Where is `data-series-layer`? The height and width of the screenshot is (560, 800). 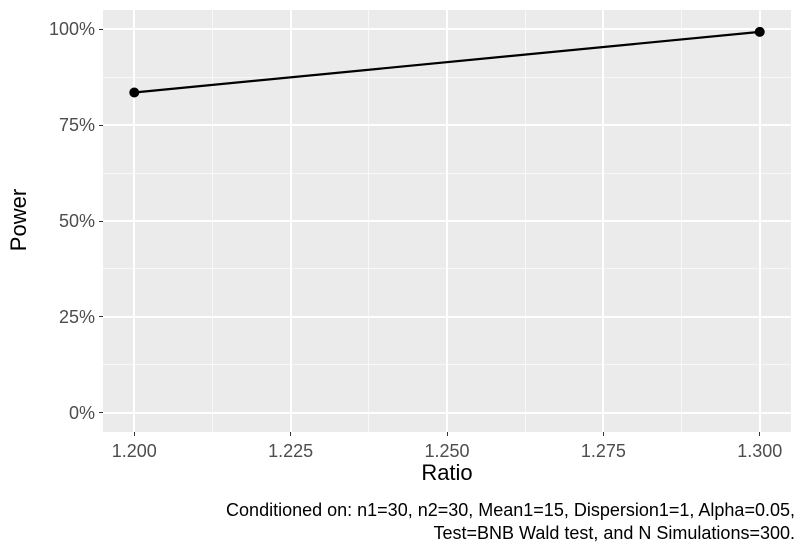
data-series-layer is located at coordinates (447, 62).